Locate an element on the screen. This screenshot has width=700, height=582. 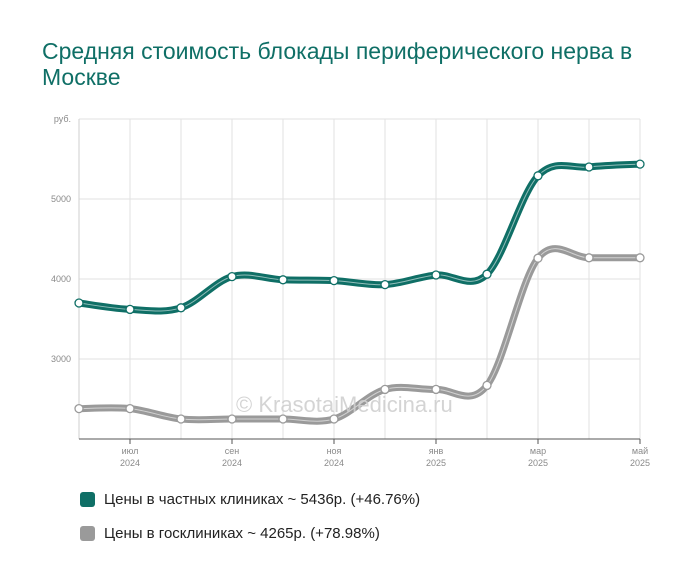
y-tick-label: 4000 is located at coordinates (61, 279).